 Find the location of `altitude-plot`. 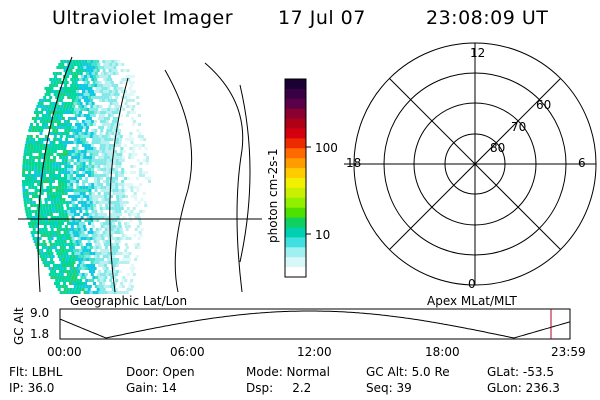

altitude-plot is located at coordinates (315, 324).